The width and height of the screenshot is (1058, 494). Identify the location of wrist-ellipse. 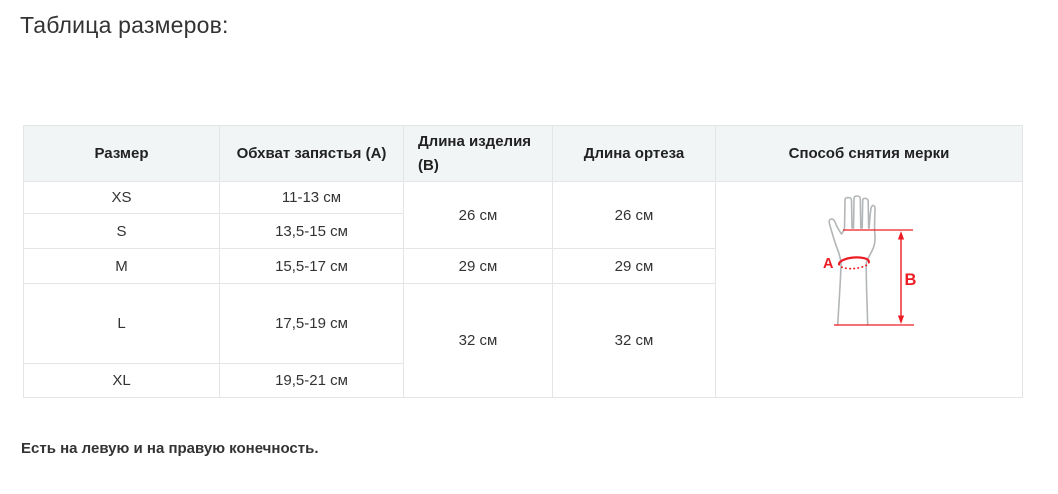
(853, 263).